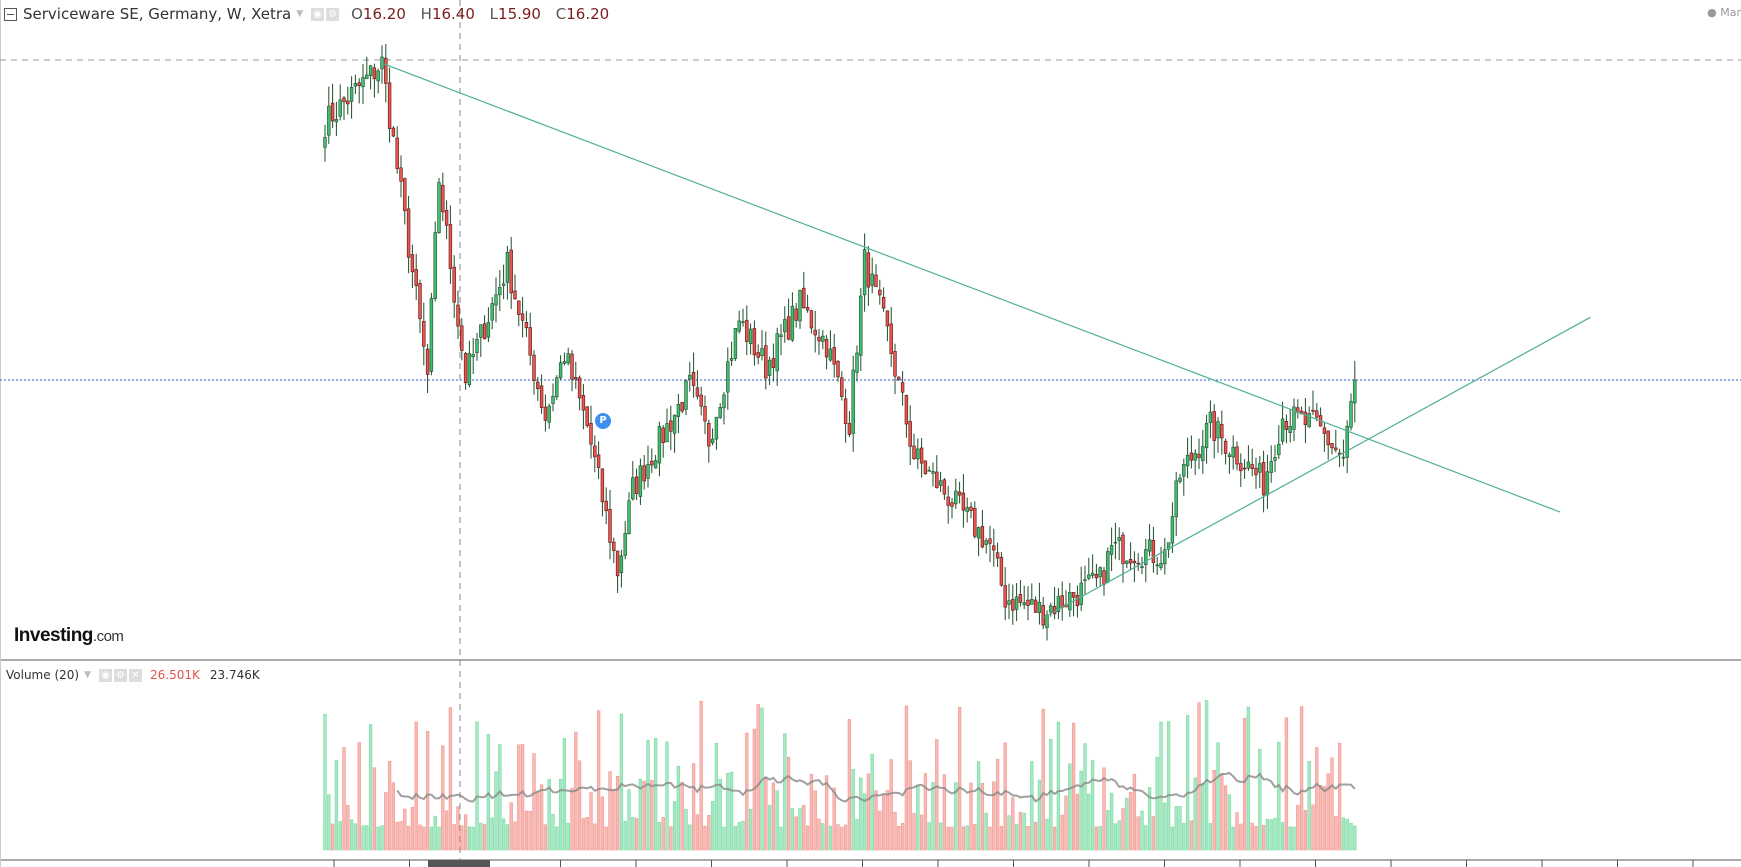  Describe the element at coordinates (135, 675) in the screenshot. I see `close-icon: ✕` at that location.